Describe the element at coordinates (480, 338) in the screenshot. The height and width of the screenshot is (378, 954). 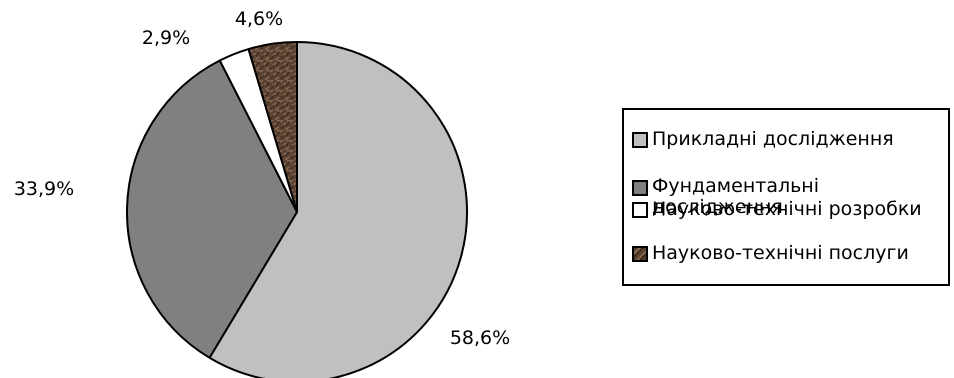
I see `value-label-applied-research: 58,6%` at that location.